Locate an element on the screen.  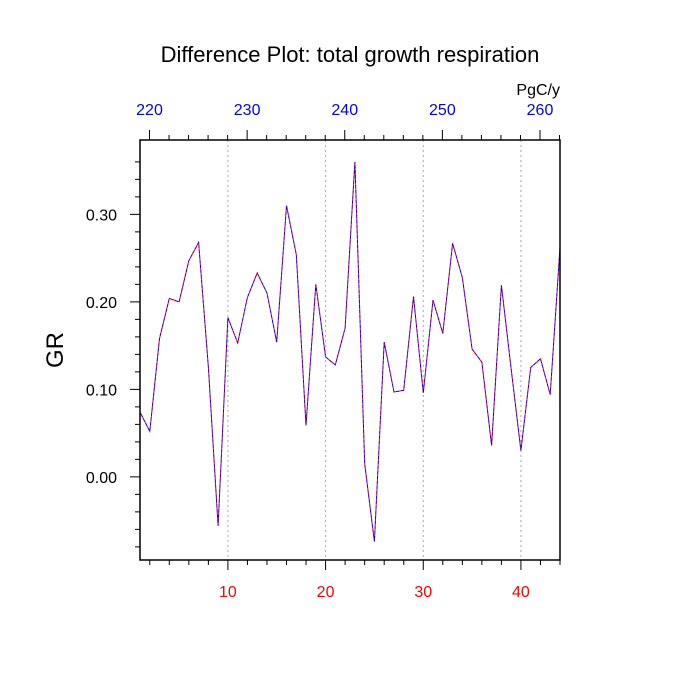
top-tick-label: 240 is located at coordinates (344, 110).